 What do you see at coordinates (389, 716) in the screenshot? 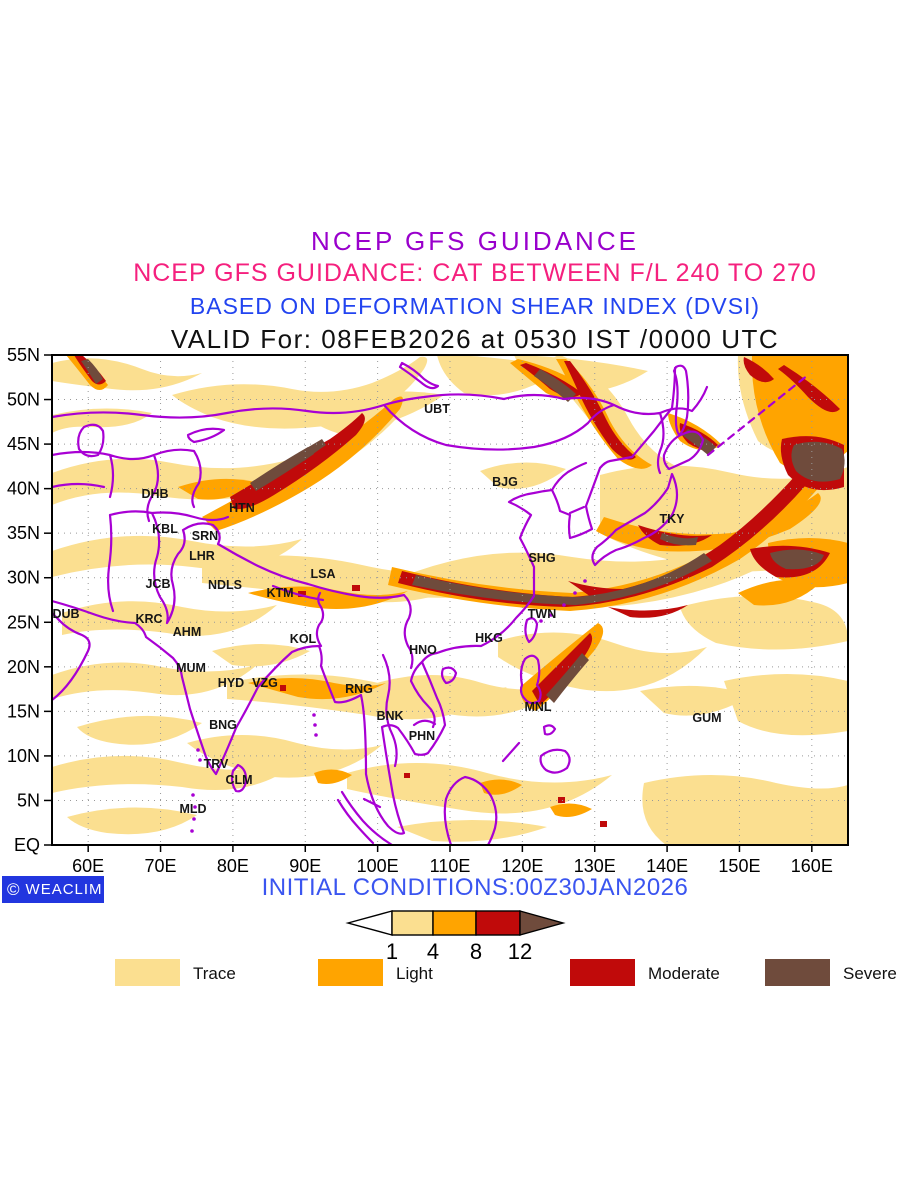
I see `city-label-bnk: BNK` at bounding box center [389, 716].